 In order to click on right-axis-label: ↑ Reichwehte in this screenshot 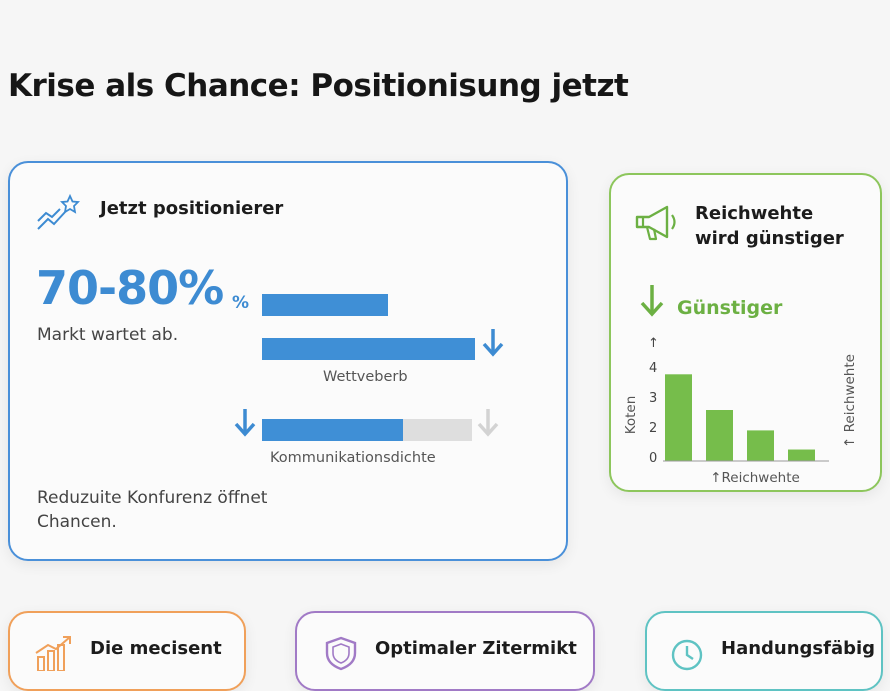, I will do `click(850, 401)`.